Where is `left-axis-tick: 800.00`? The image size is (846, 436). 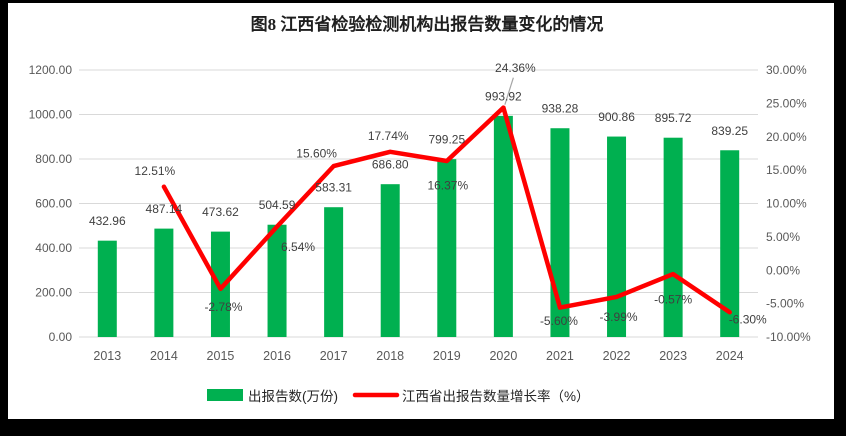 left-axis-tick: 800.00 is located at coordinates (53, 159).